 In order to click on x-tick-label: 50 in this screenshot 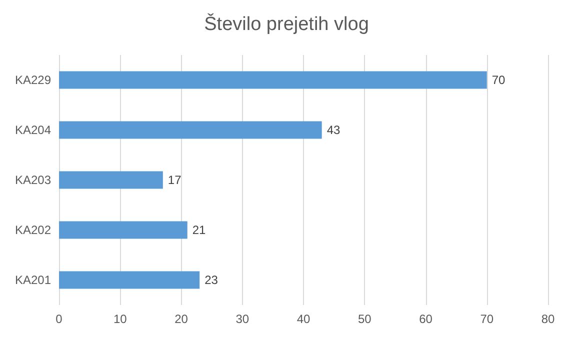, I will do `click(365, 319)`.